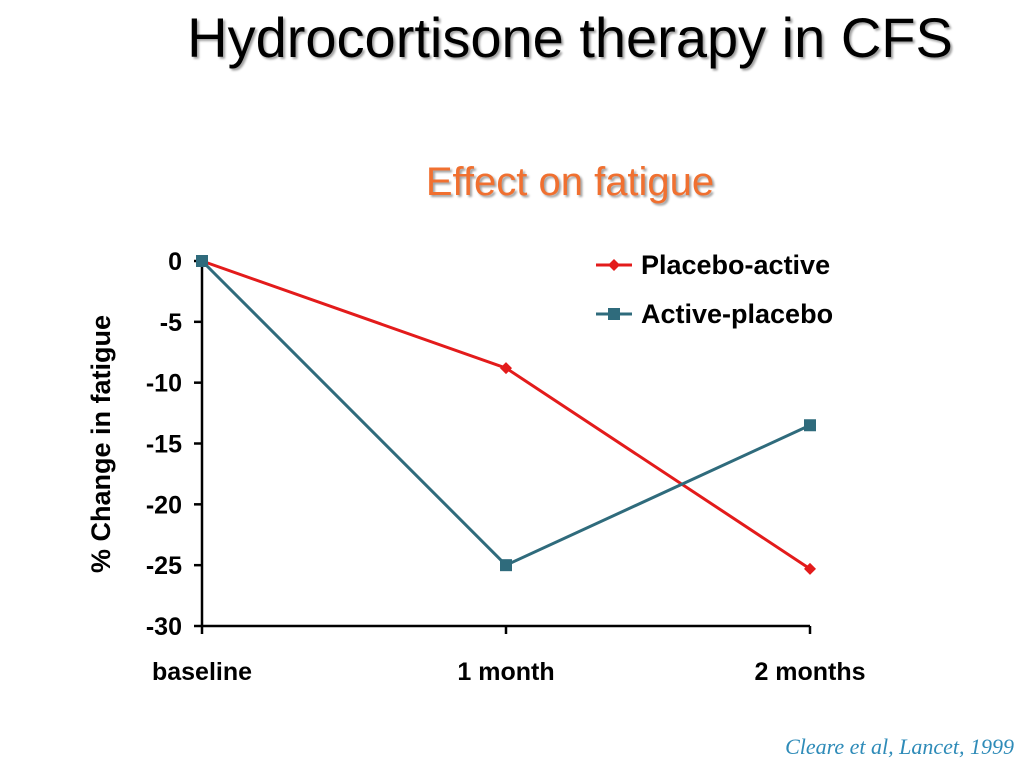 This screenshot has width=1024, height=768. Describe the element at coordinates (175, 262) in the screenshot. I see `y-tick-label: 0` at that location.